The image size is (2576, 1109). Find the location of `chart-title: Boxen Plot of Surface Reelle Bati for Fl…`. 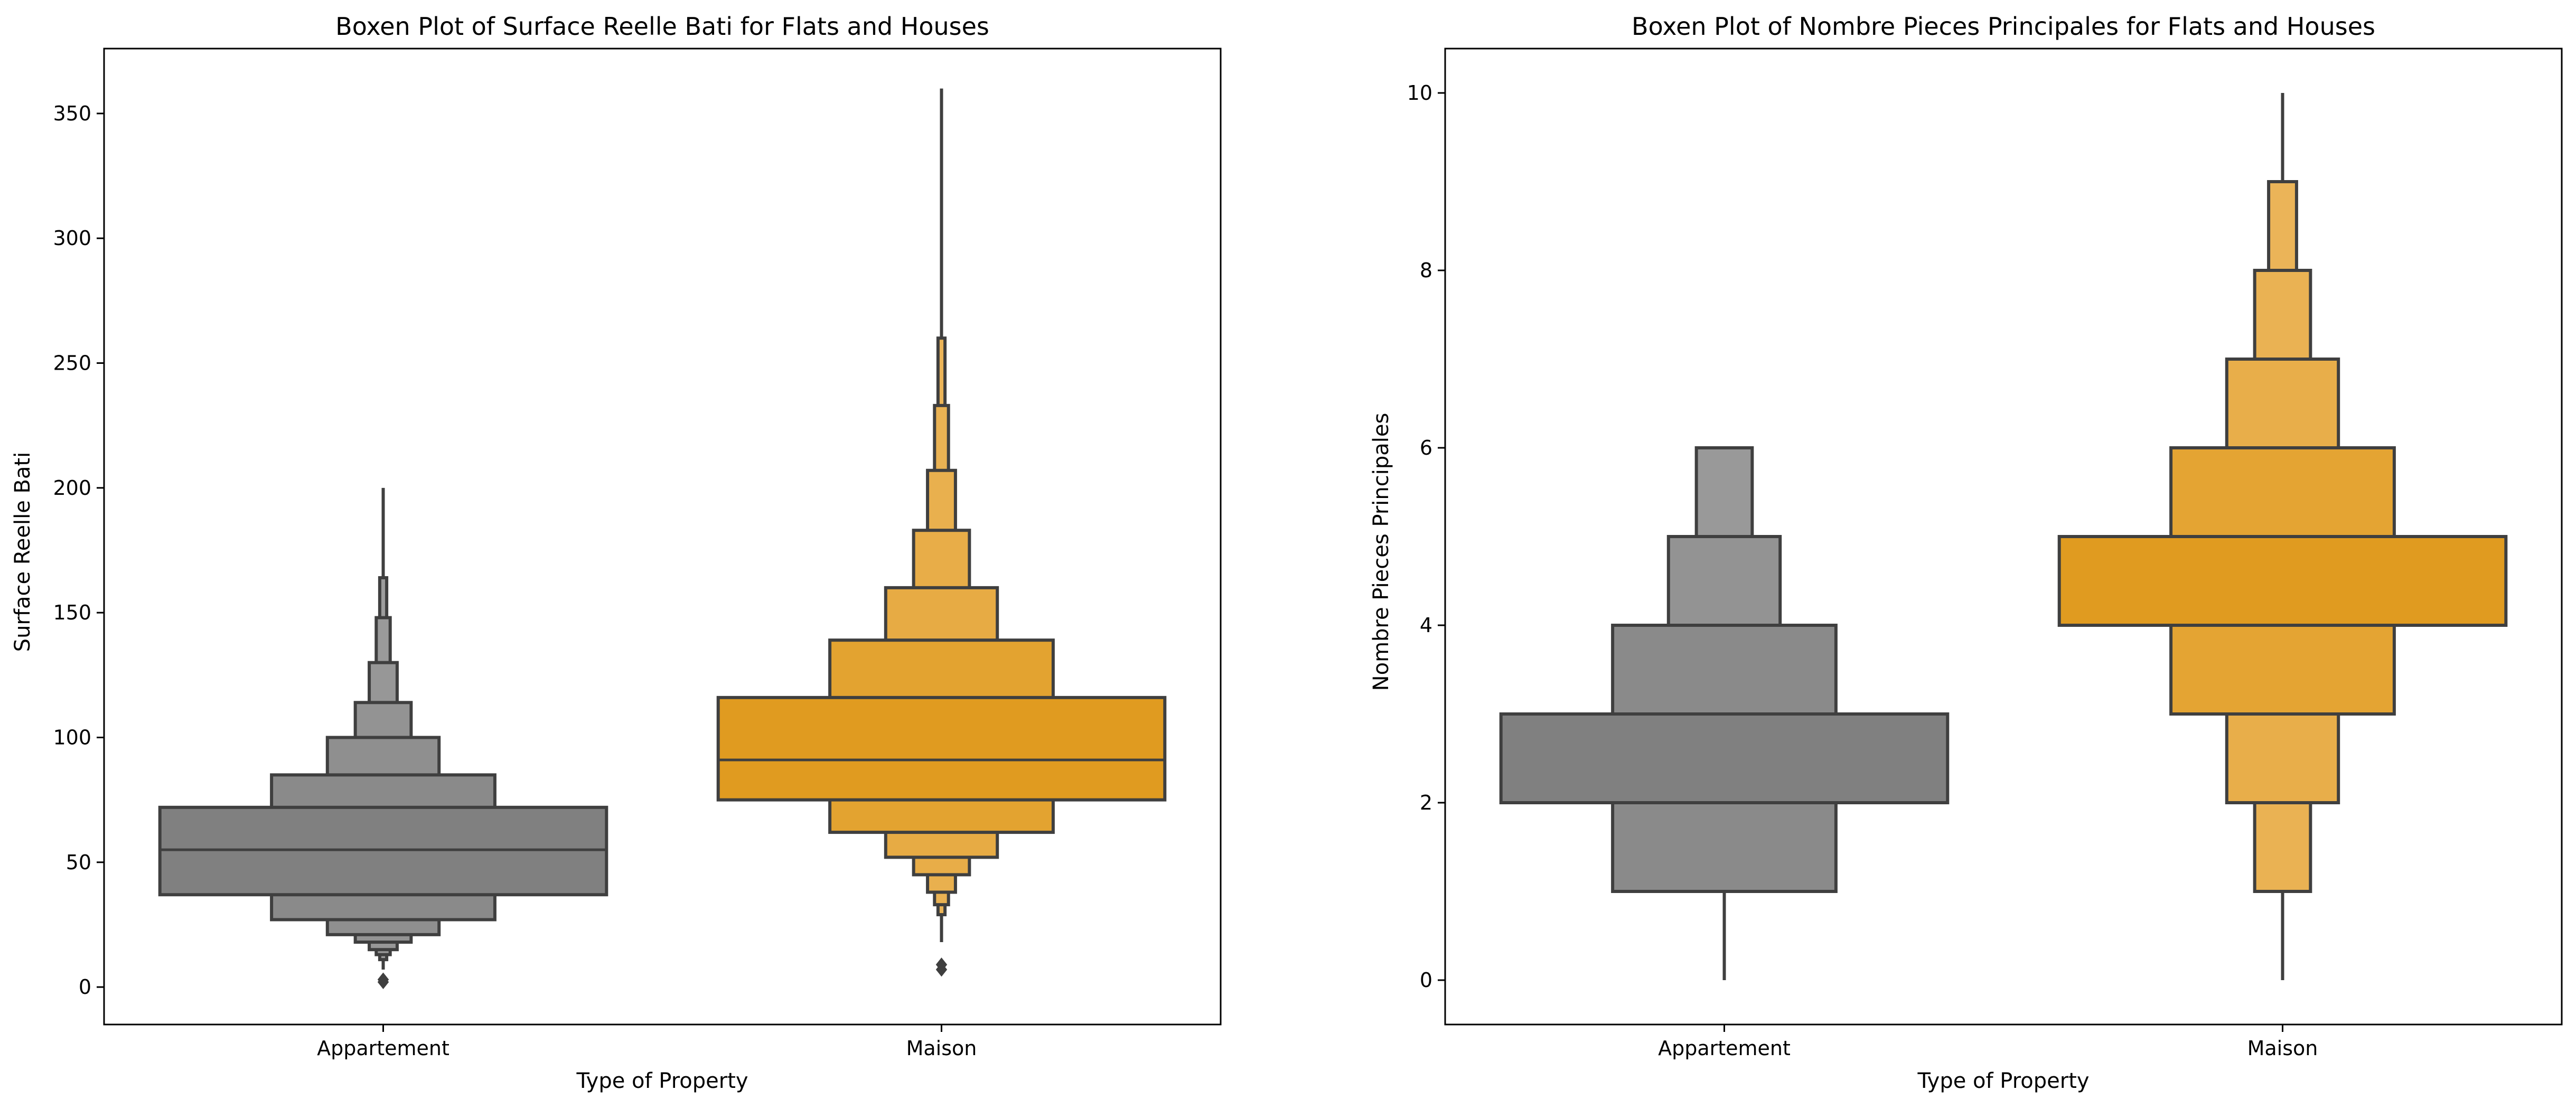

chart-title: Boxen Plot of Surface Reelle Bati for Fl… is located at coordinates (662, 26).